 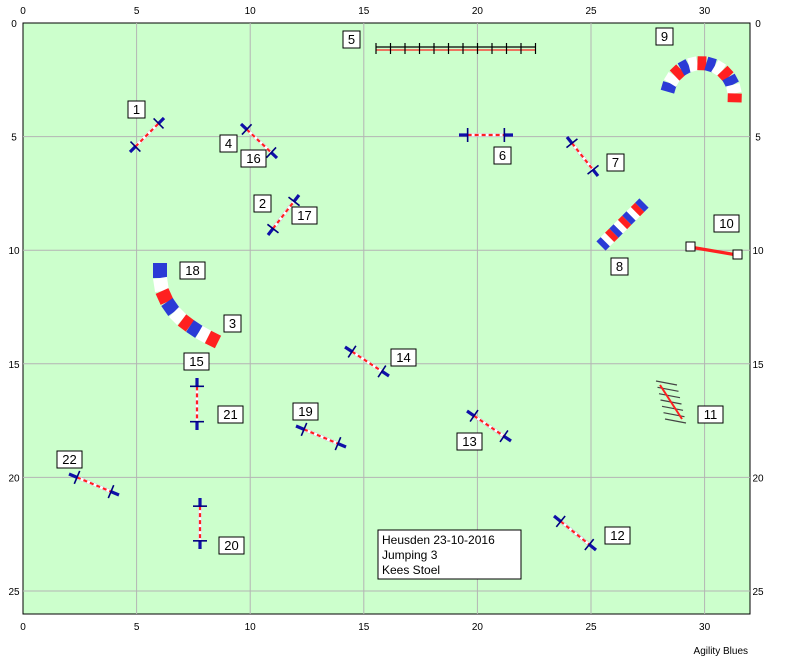 I want to click on obstacle-number: 14, so click(x=403, y=357).